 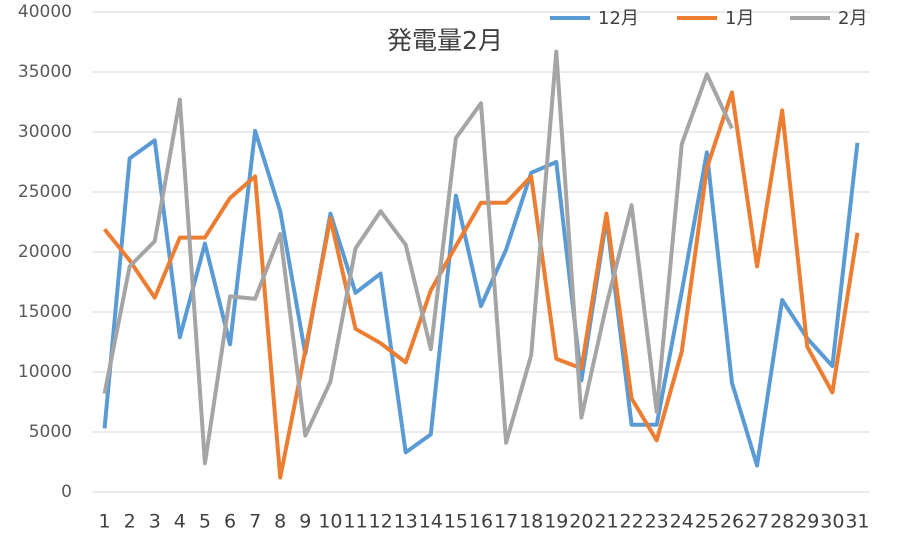 I want to click on y-tick-label: 5000, so click(x=50, y=432).